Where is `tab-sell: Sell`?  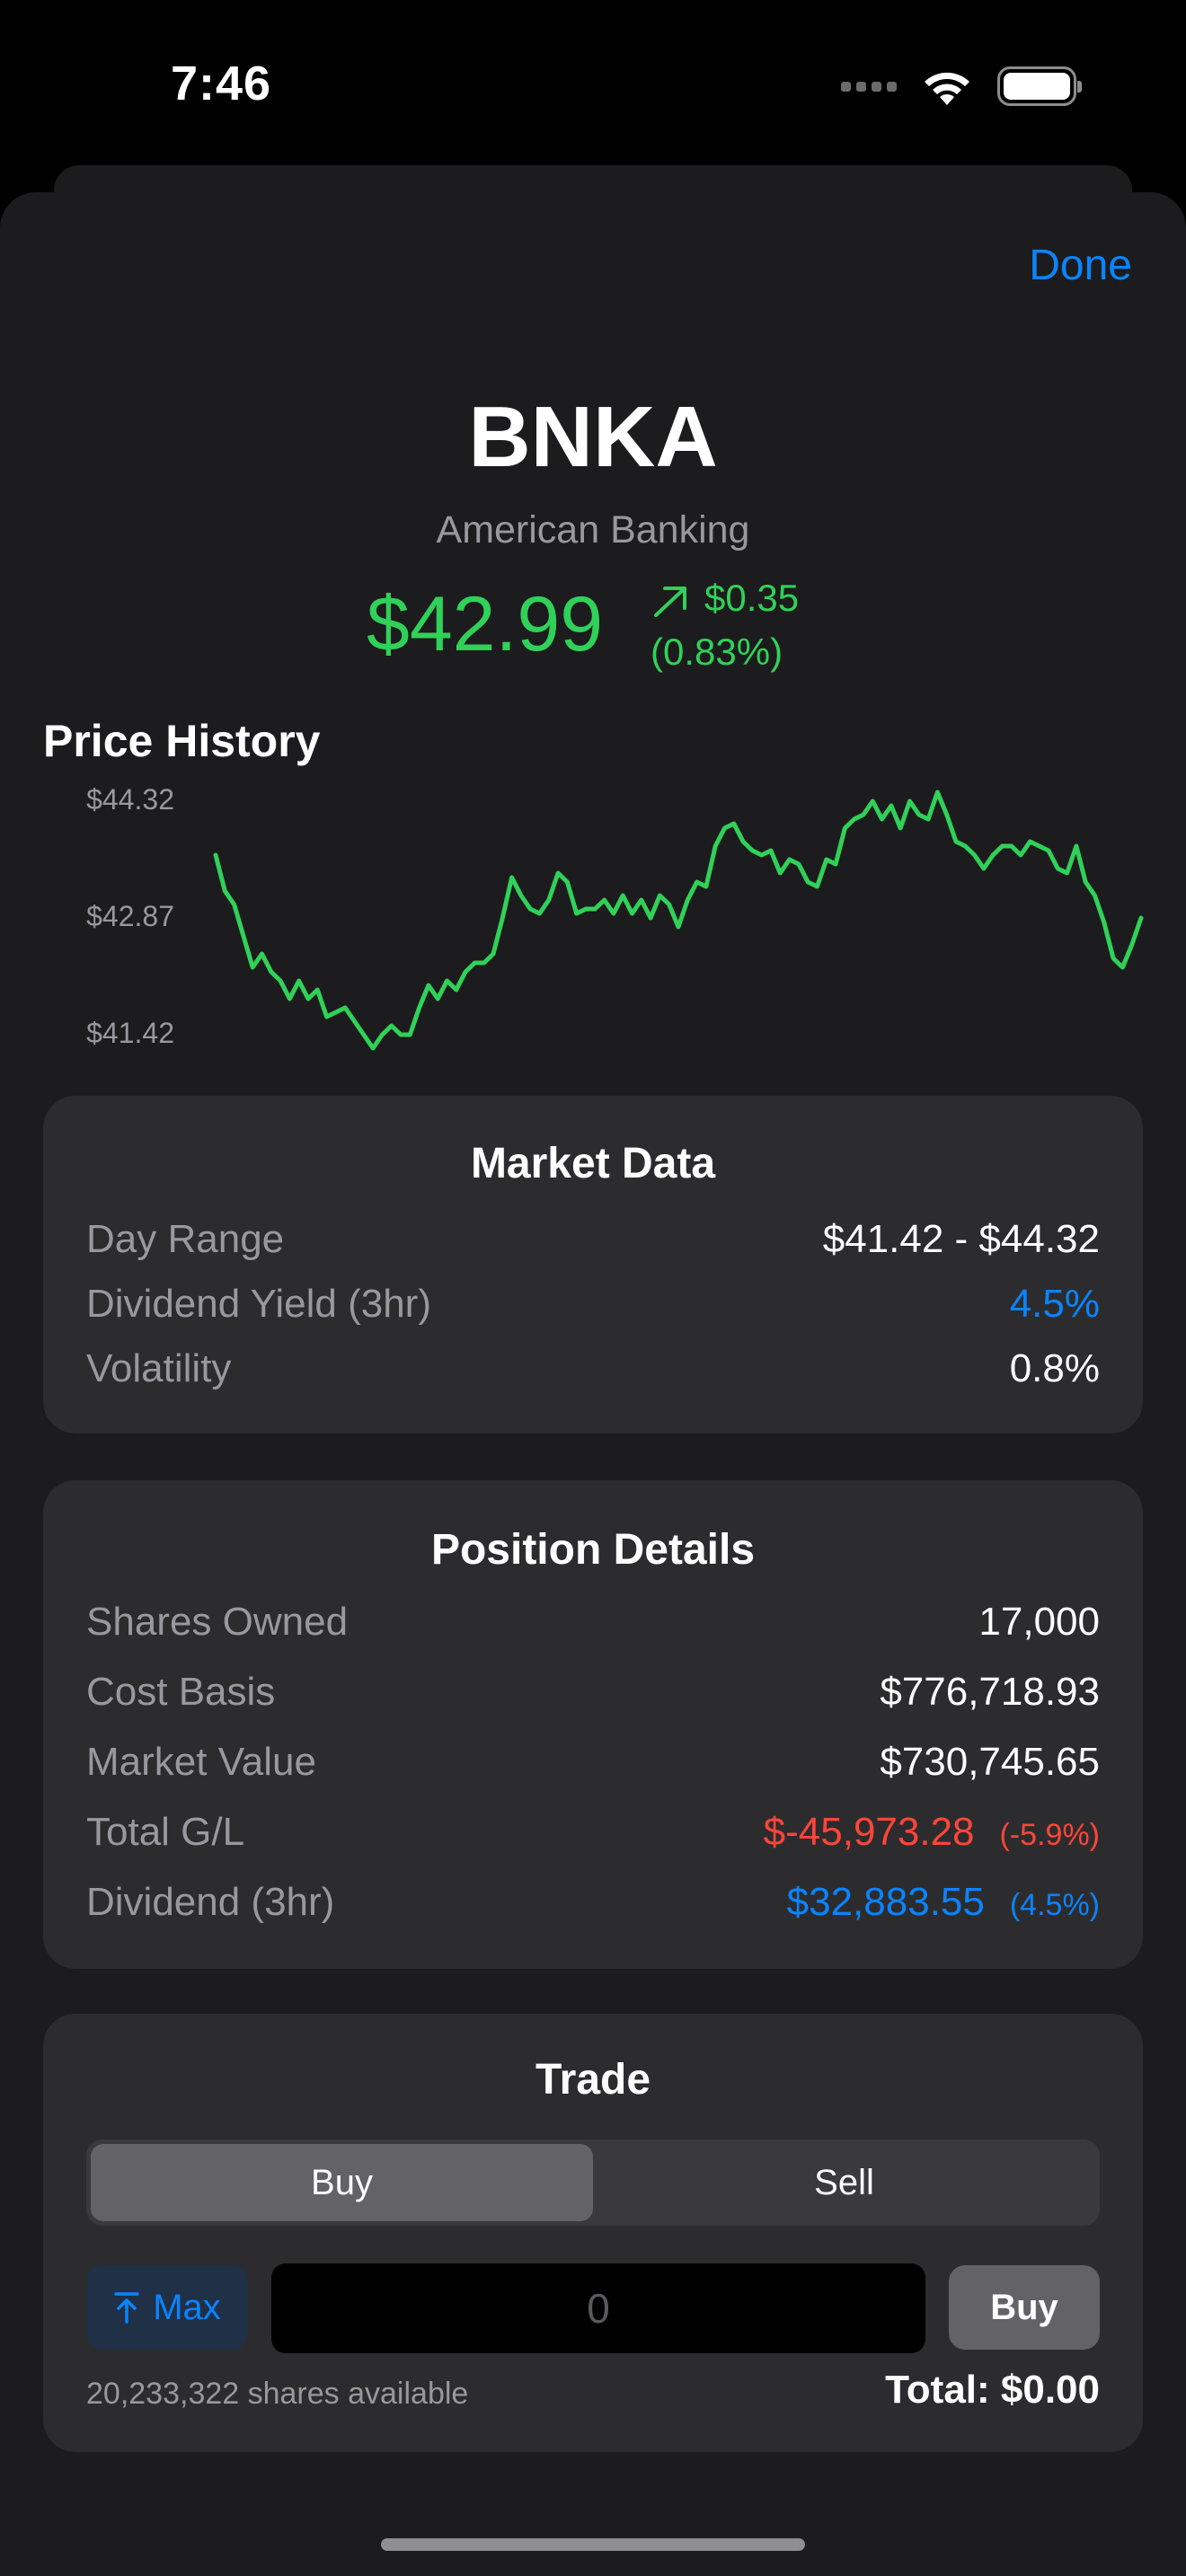
tab-sell: Sell is located at coordinates (844, 2182).